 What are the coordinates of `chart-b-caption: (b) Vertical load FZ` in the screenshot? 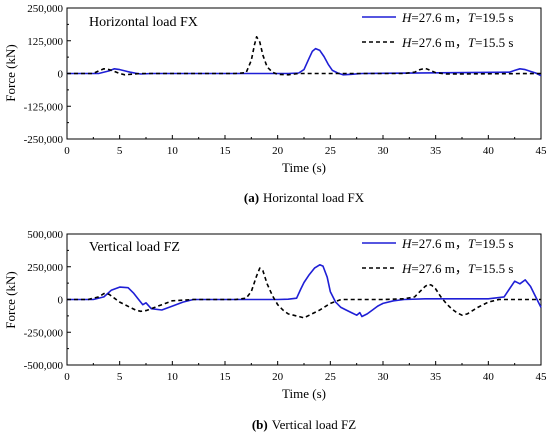 It's located at (304, 424).